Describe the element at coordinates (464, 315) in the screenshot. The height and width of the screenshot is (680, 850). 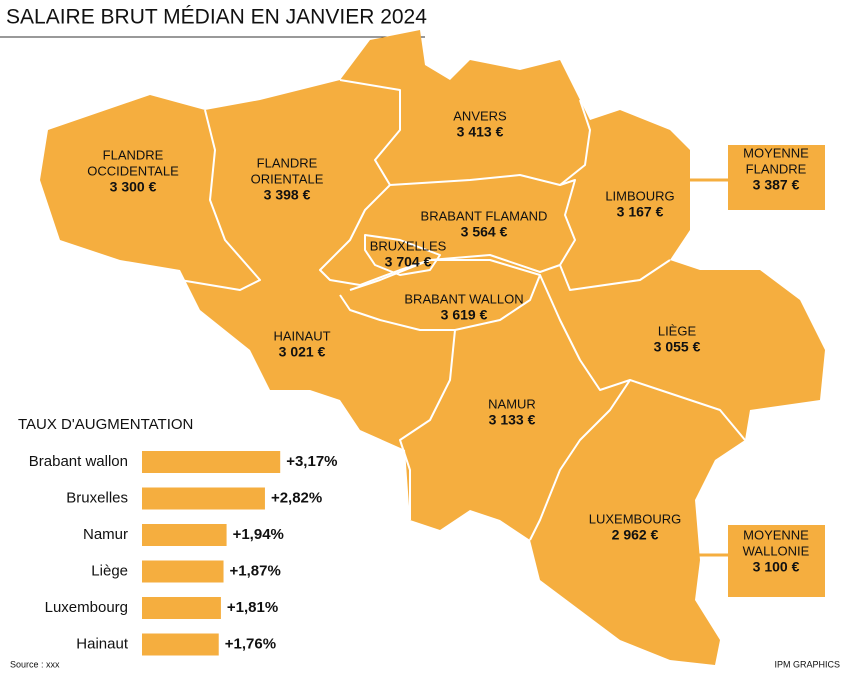
I see `region-value: 3 619 €` at that location.